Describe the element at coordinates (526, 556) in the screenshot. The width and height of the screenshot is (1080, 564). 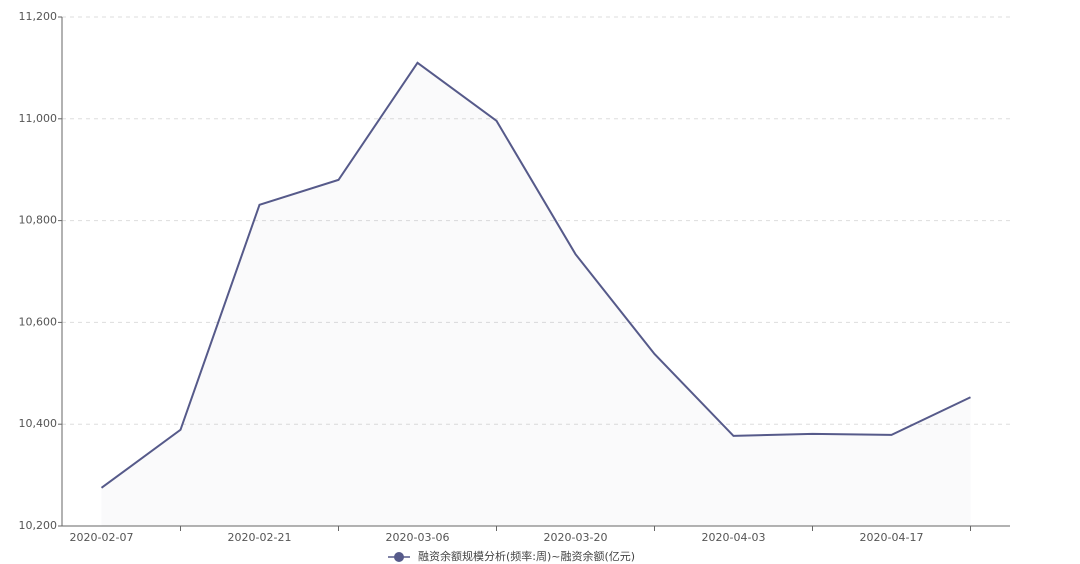
I see `legend-text: 融资余额规模分析(频率:周)~融资余额(亿元)` at that location.